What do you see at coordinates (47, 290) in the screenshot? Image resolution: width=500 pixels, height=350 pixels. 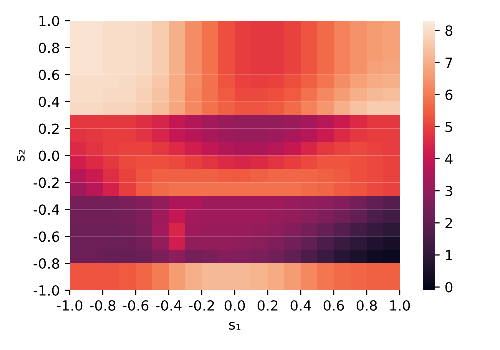 I see `y-tick-label: -1.0` at bounding box center [47, 290].